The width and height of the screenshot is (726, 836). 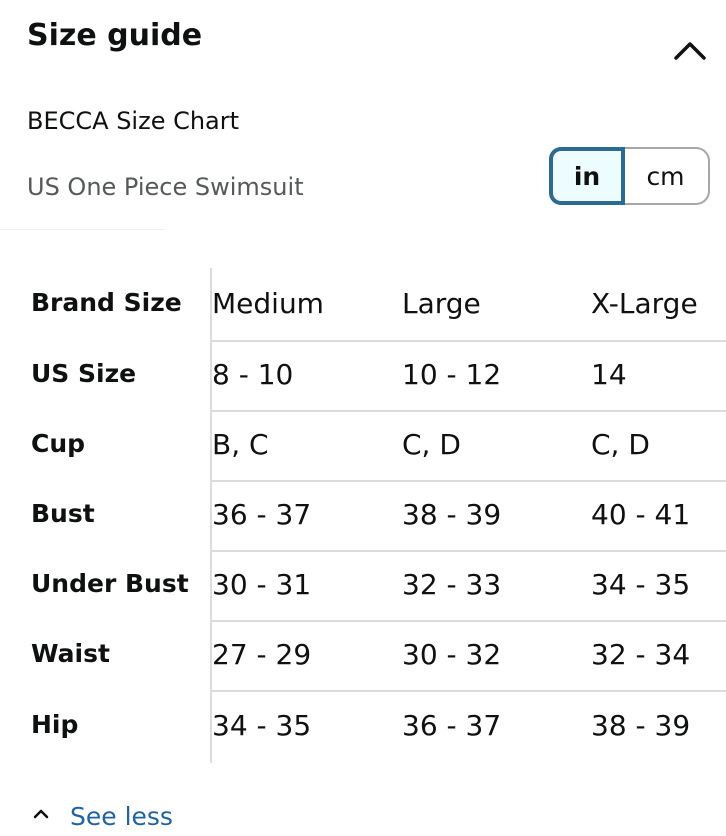 What do you see at coordinates (452, 374) in the screenshot?
I see `table-cell: 10 - 12` at bounding box center [452, 374].